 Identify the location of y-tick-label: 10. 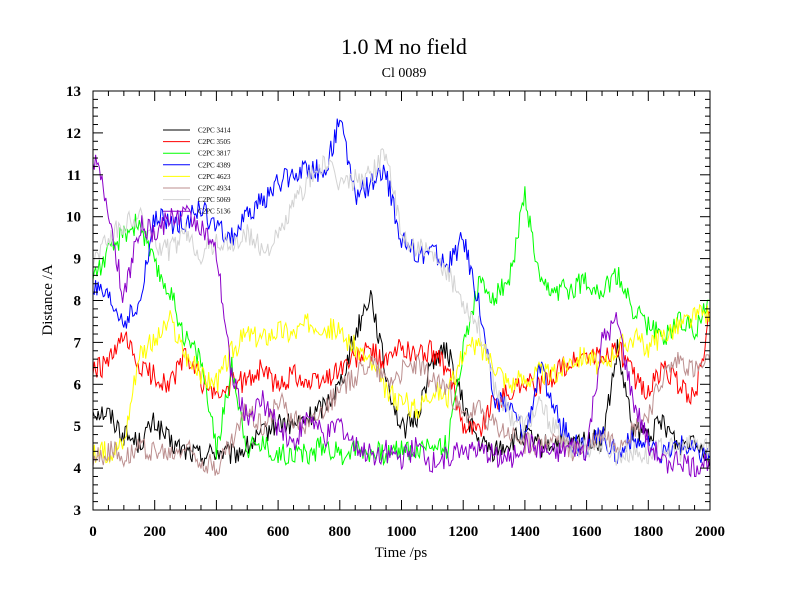
(73, 218).